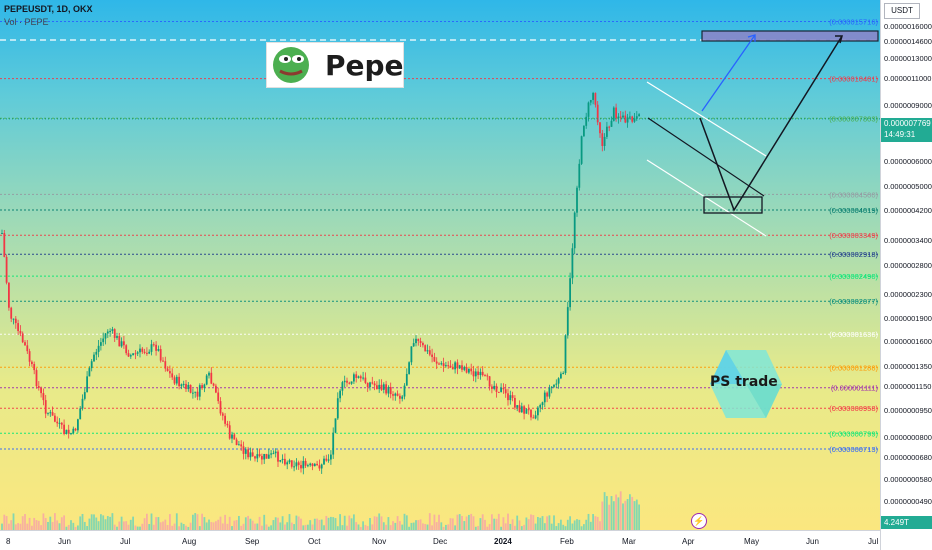 Image resolution: width=932 pixels, height=550 pixels. Describe the element at coordinates (853, 276) in the screenshot. I see `fib-level-label: (0.000002490)` at that location.